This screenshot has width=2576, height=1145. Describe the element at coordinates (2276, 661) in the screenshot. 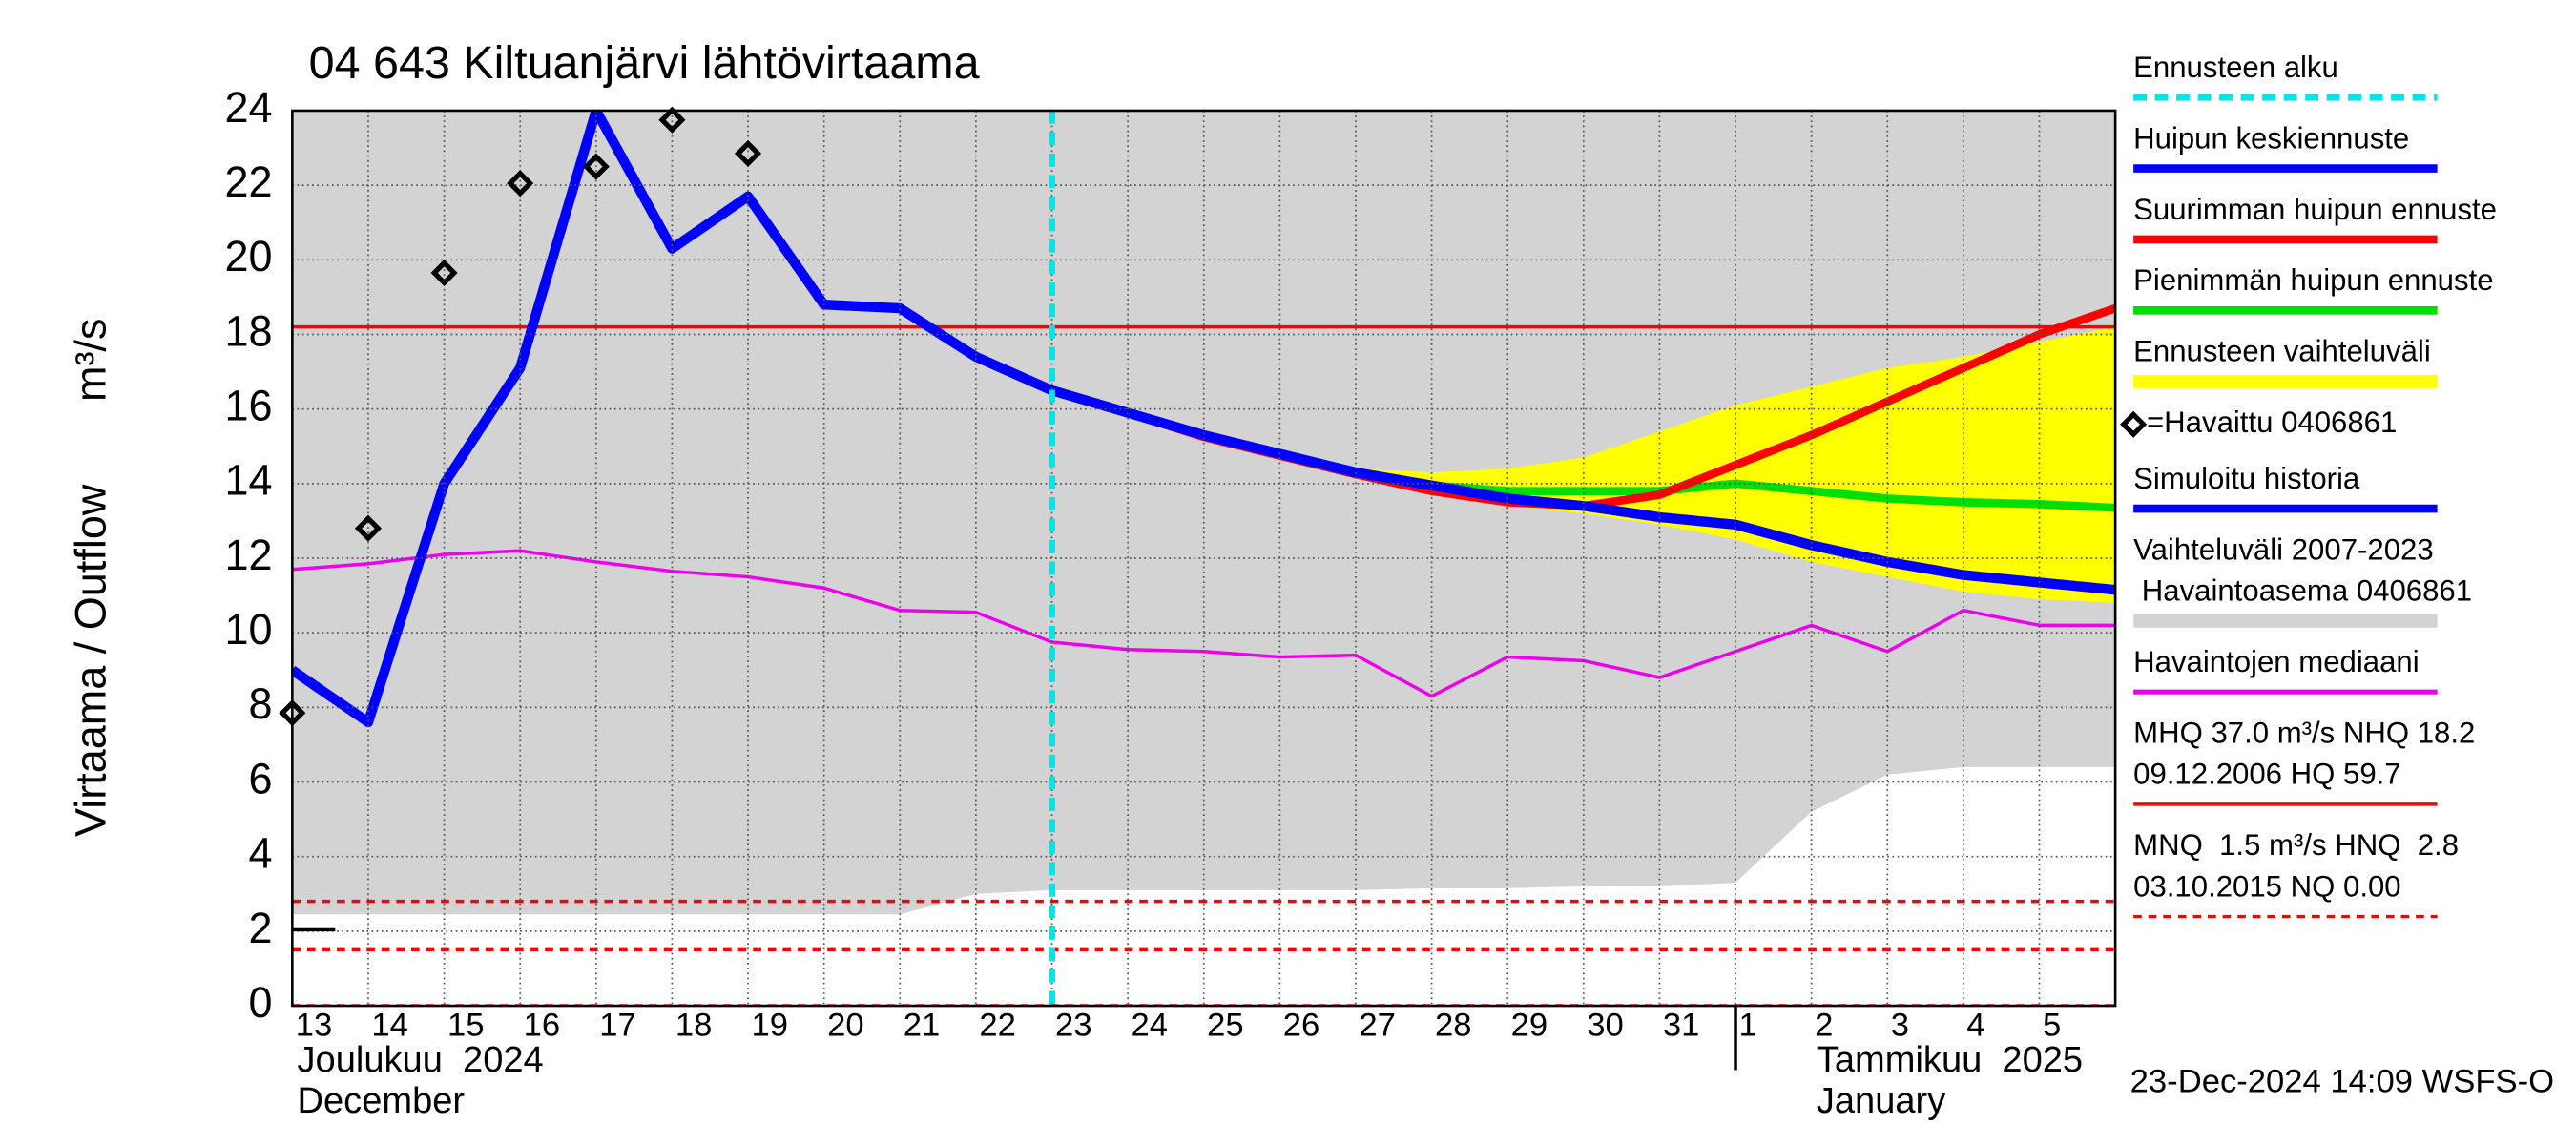

I see `legend-label: Havaintojen mediaani` at that location.